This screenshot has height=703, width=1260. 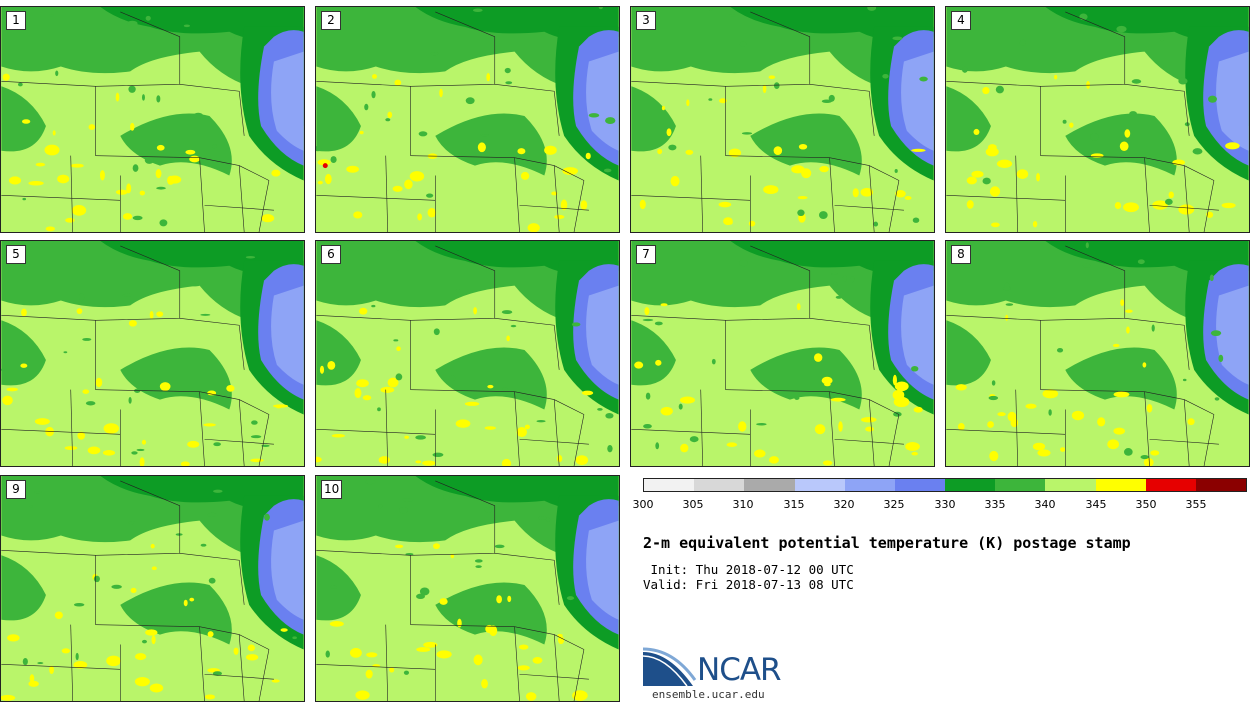 I want to click on member-panel-1: 1, so click(x=152, y=119).